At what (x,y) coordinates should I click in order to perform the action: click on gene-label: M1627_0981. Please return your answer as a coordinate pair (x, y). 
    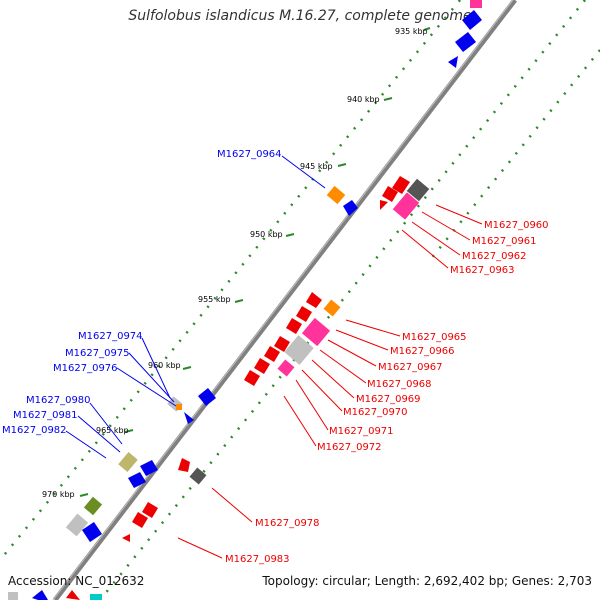
    Looking at the image, I should click on (45, 415).